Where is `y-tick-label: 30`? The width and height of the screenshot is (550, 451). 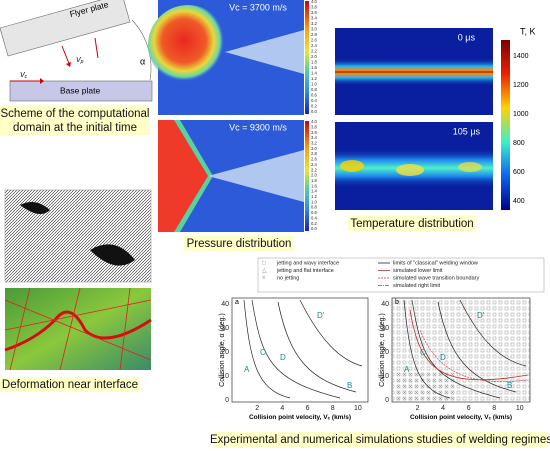
y-tick-label: 30 is located at coordinates (225, 328).